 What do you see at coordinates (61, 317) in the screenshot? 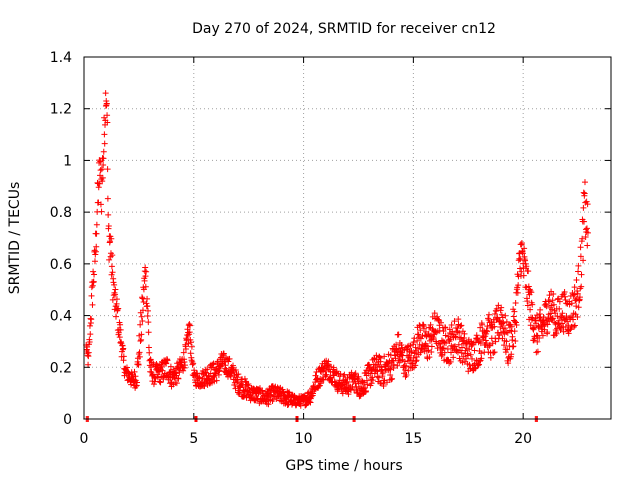
I see `y-tick-label: 0.4` at bounding box center [61, 317].